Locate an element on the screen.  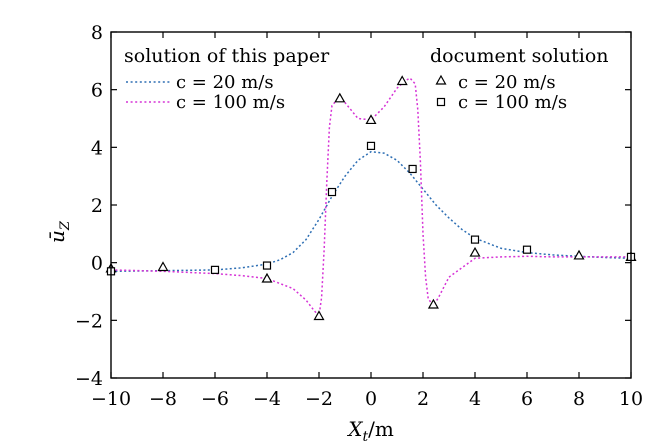
x-tick-label: −10 is located at coordinates (111, 399).